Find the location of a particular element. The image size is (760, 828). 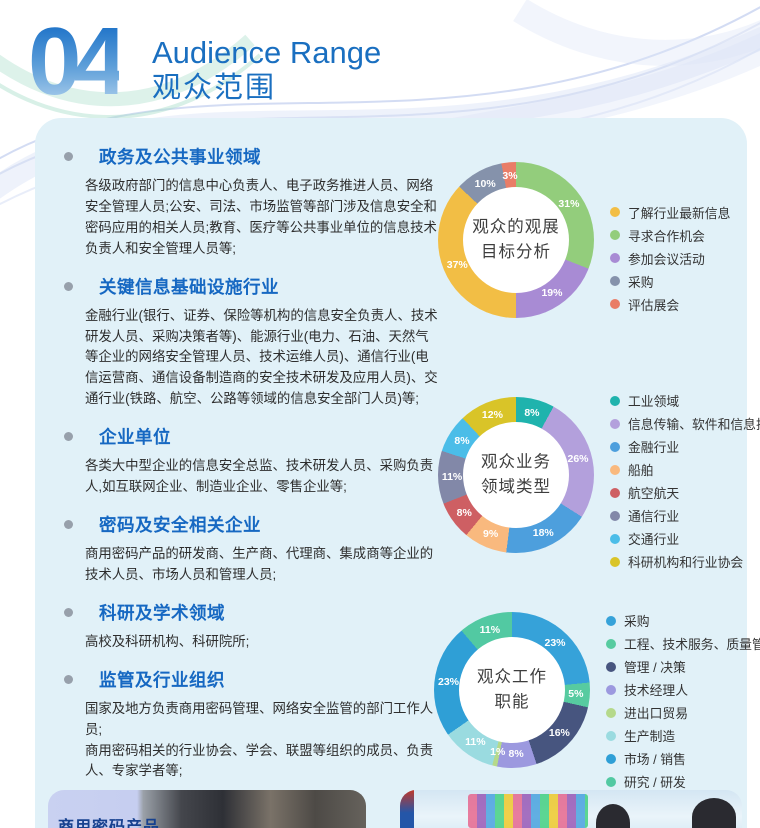

slice-percent-label: 10% is located at coordinates (485, 183).